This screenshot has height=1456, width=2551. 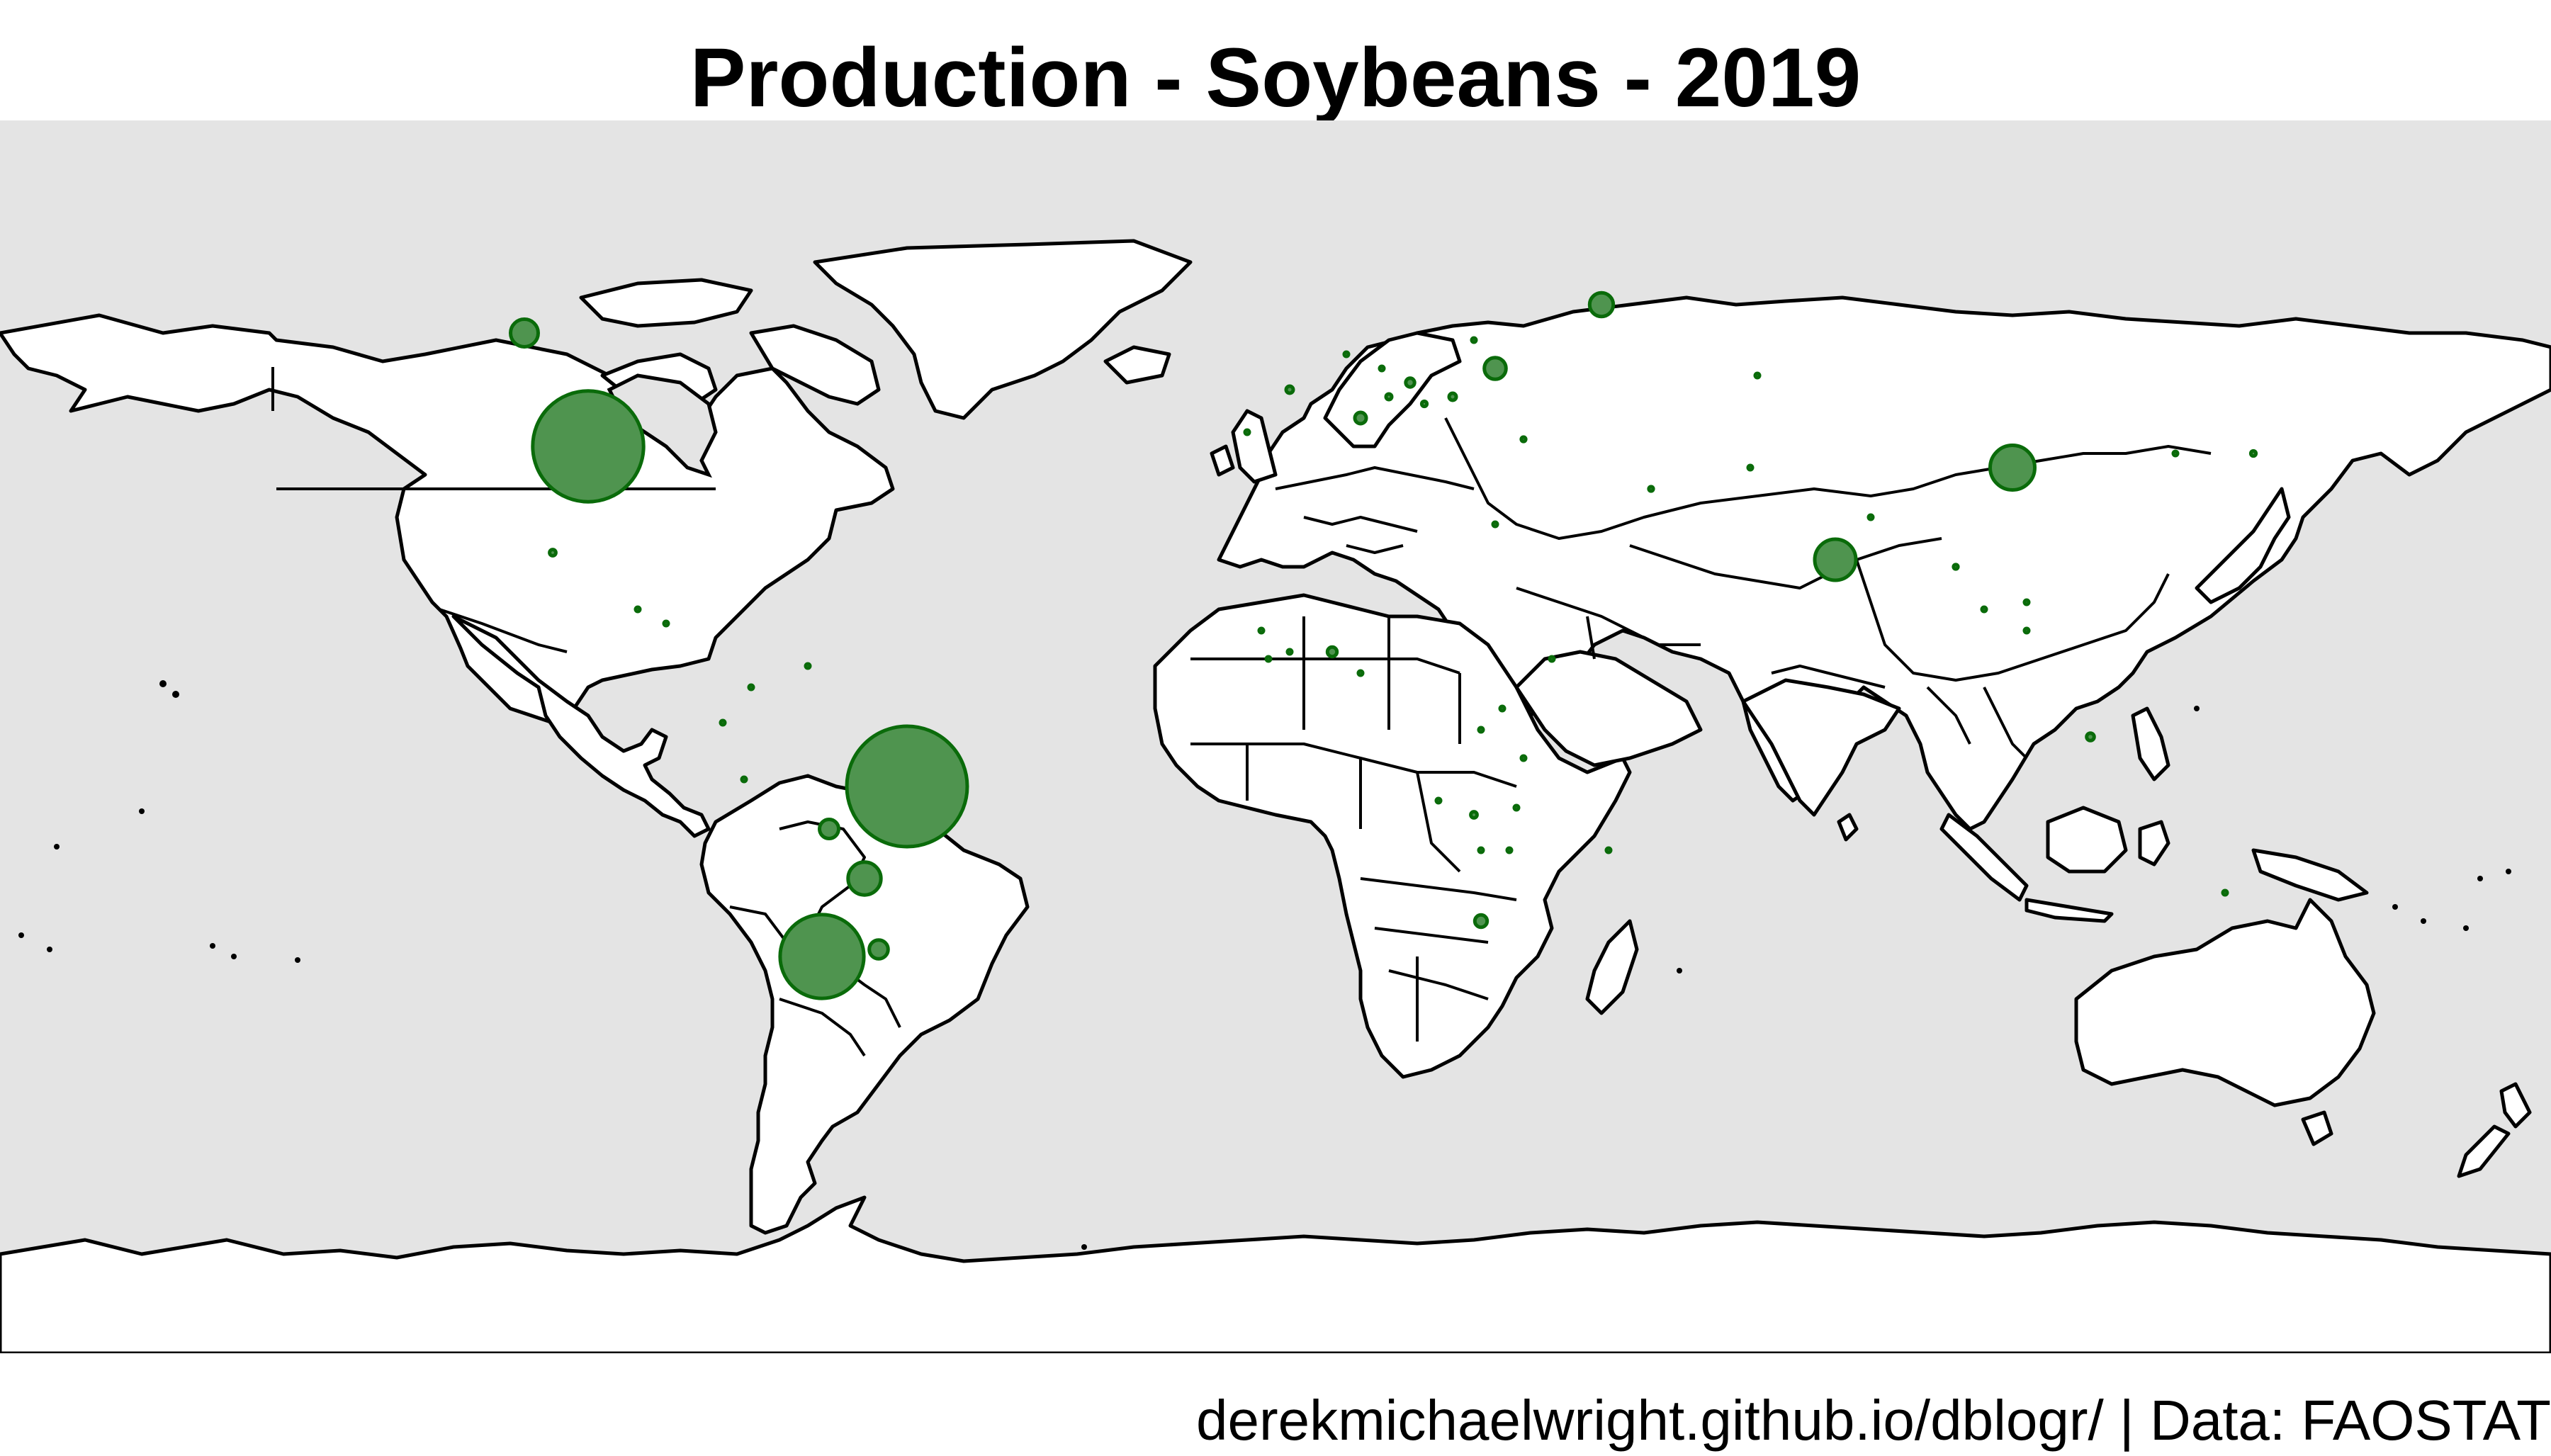 I want to click on landmass-ireland, so click(x=1222, y=461).